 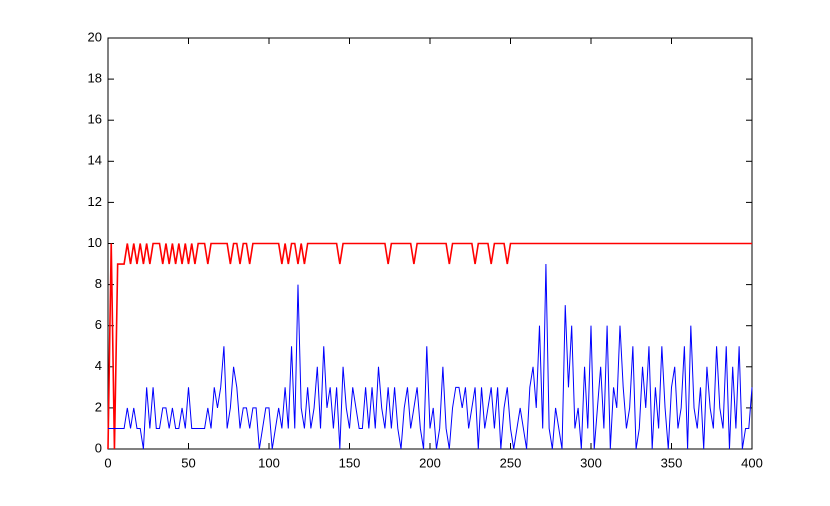 I want to click on x-tick-label: 150, so click(x=350, y=462).